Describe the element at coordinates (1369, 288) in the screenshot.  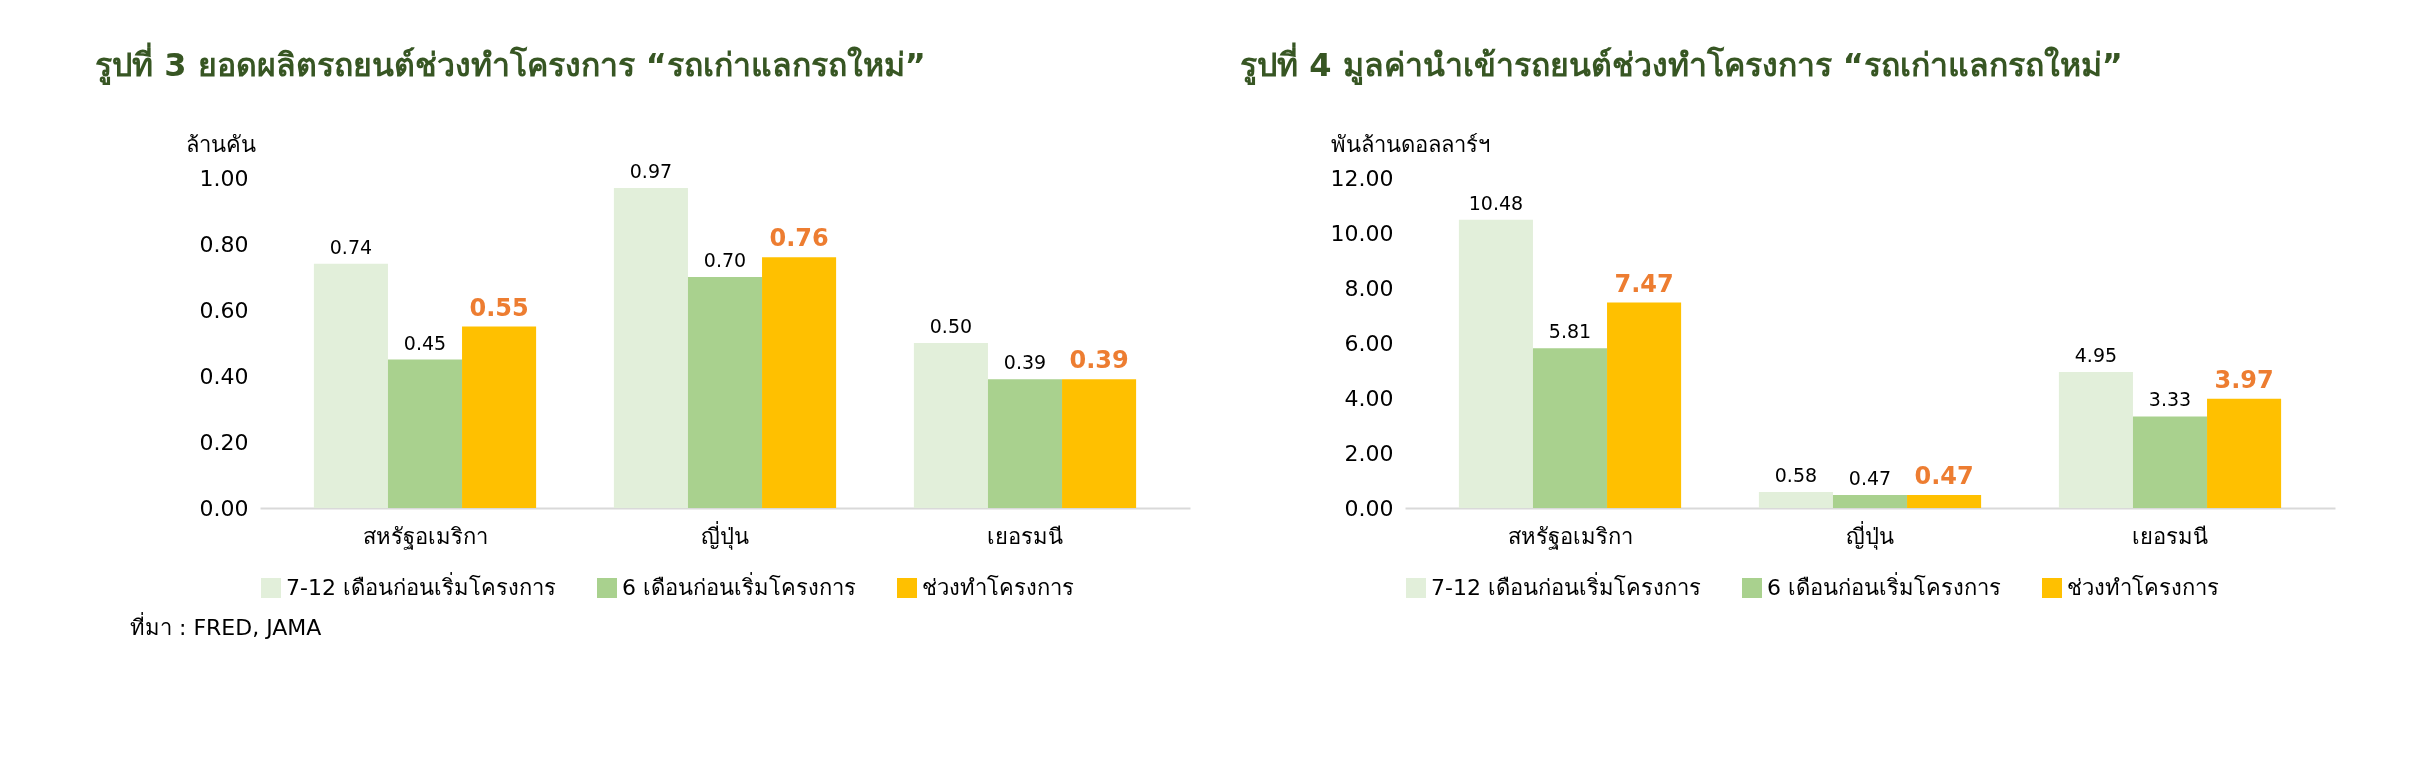
I see `y-tick-label: 8.00` at that location.